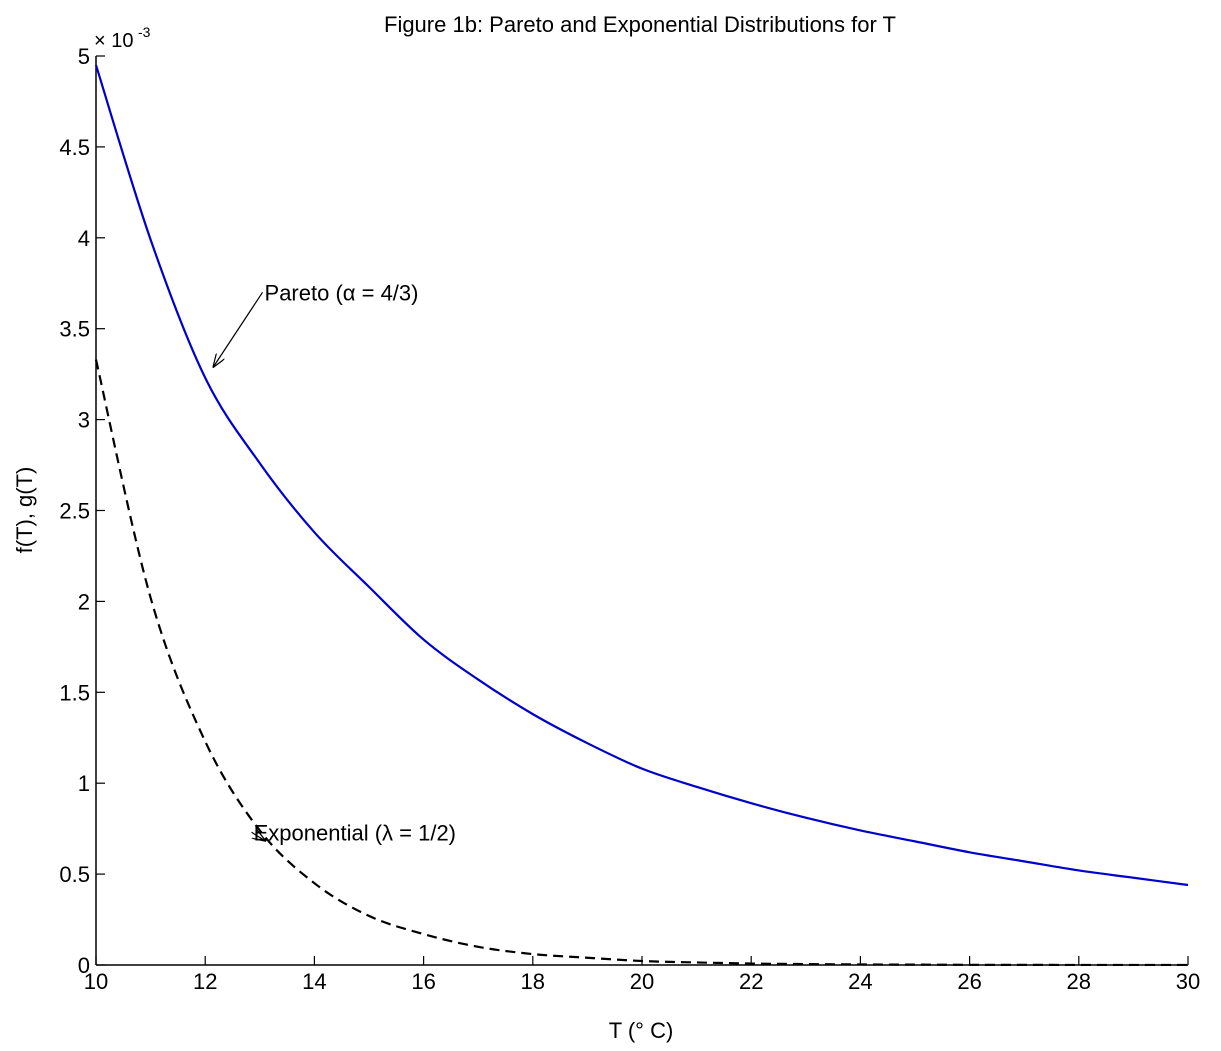 This screenshot has height=1051, width=1221. What do you see at coordinates (1188, 981) in the screenshot?
I see `x-tick-label: 30` at bounding box center [1188, 981].